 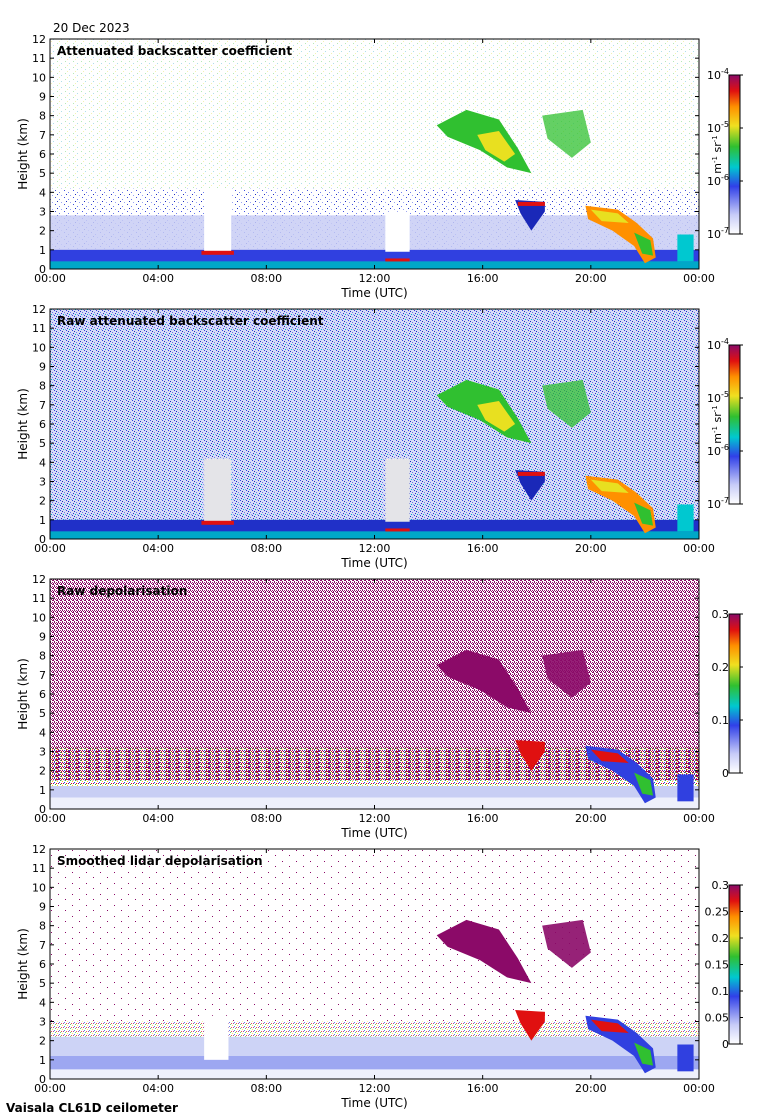 What do you see at coordinates (174, 51) in the screenshot?
I see `panel-title: Attenuated backscatter coefficient` at bounding box center [174, 51].